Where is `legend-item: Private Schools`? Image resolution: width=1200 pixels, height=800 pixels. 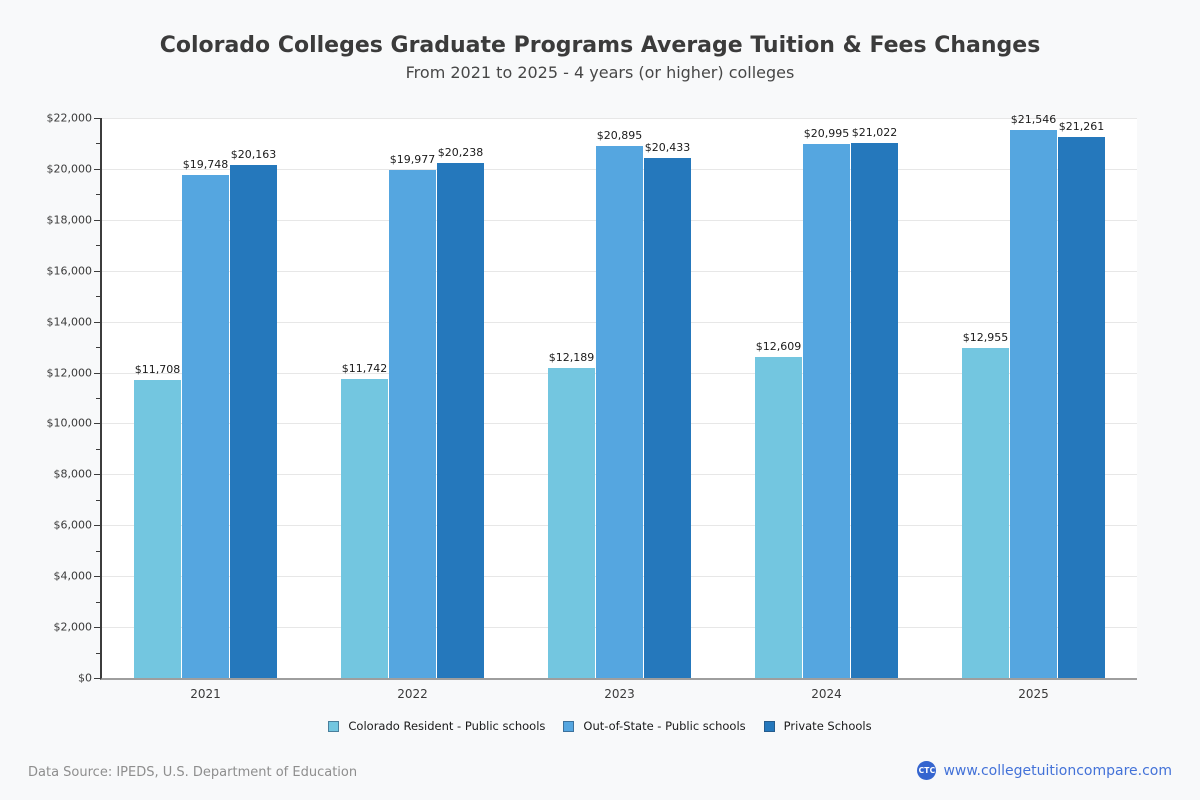
legend-item: Private Schools is located at coordinates (817, 726).